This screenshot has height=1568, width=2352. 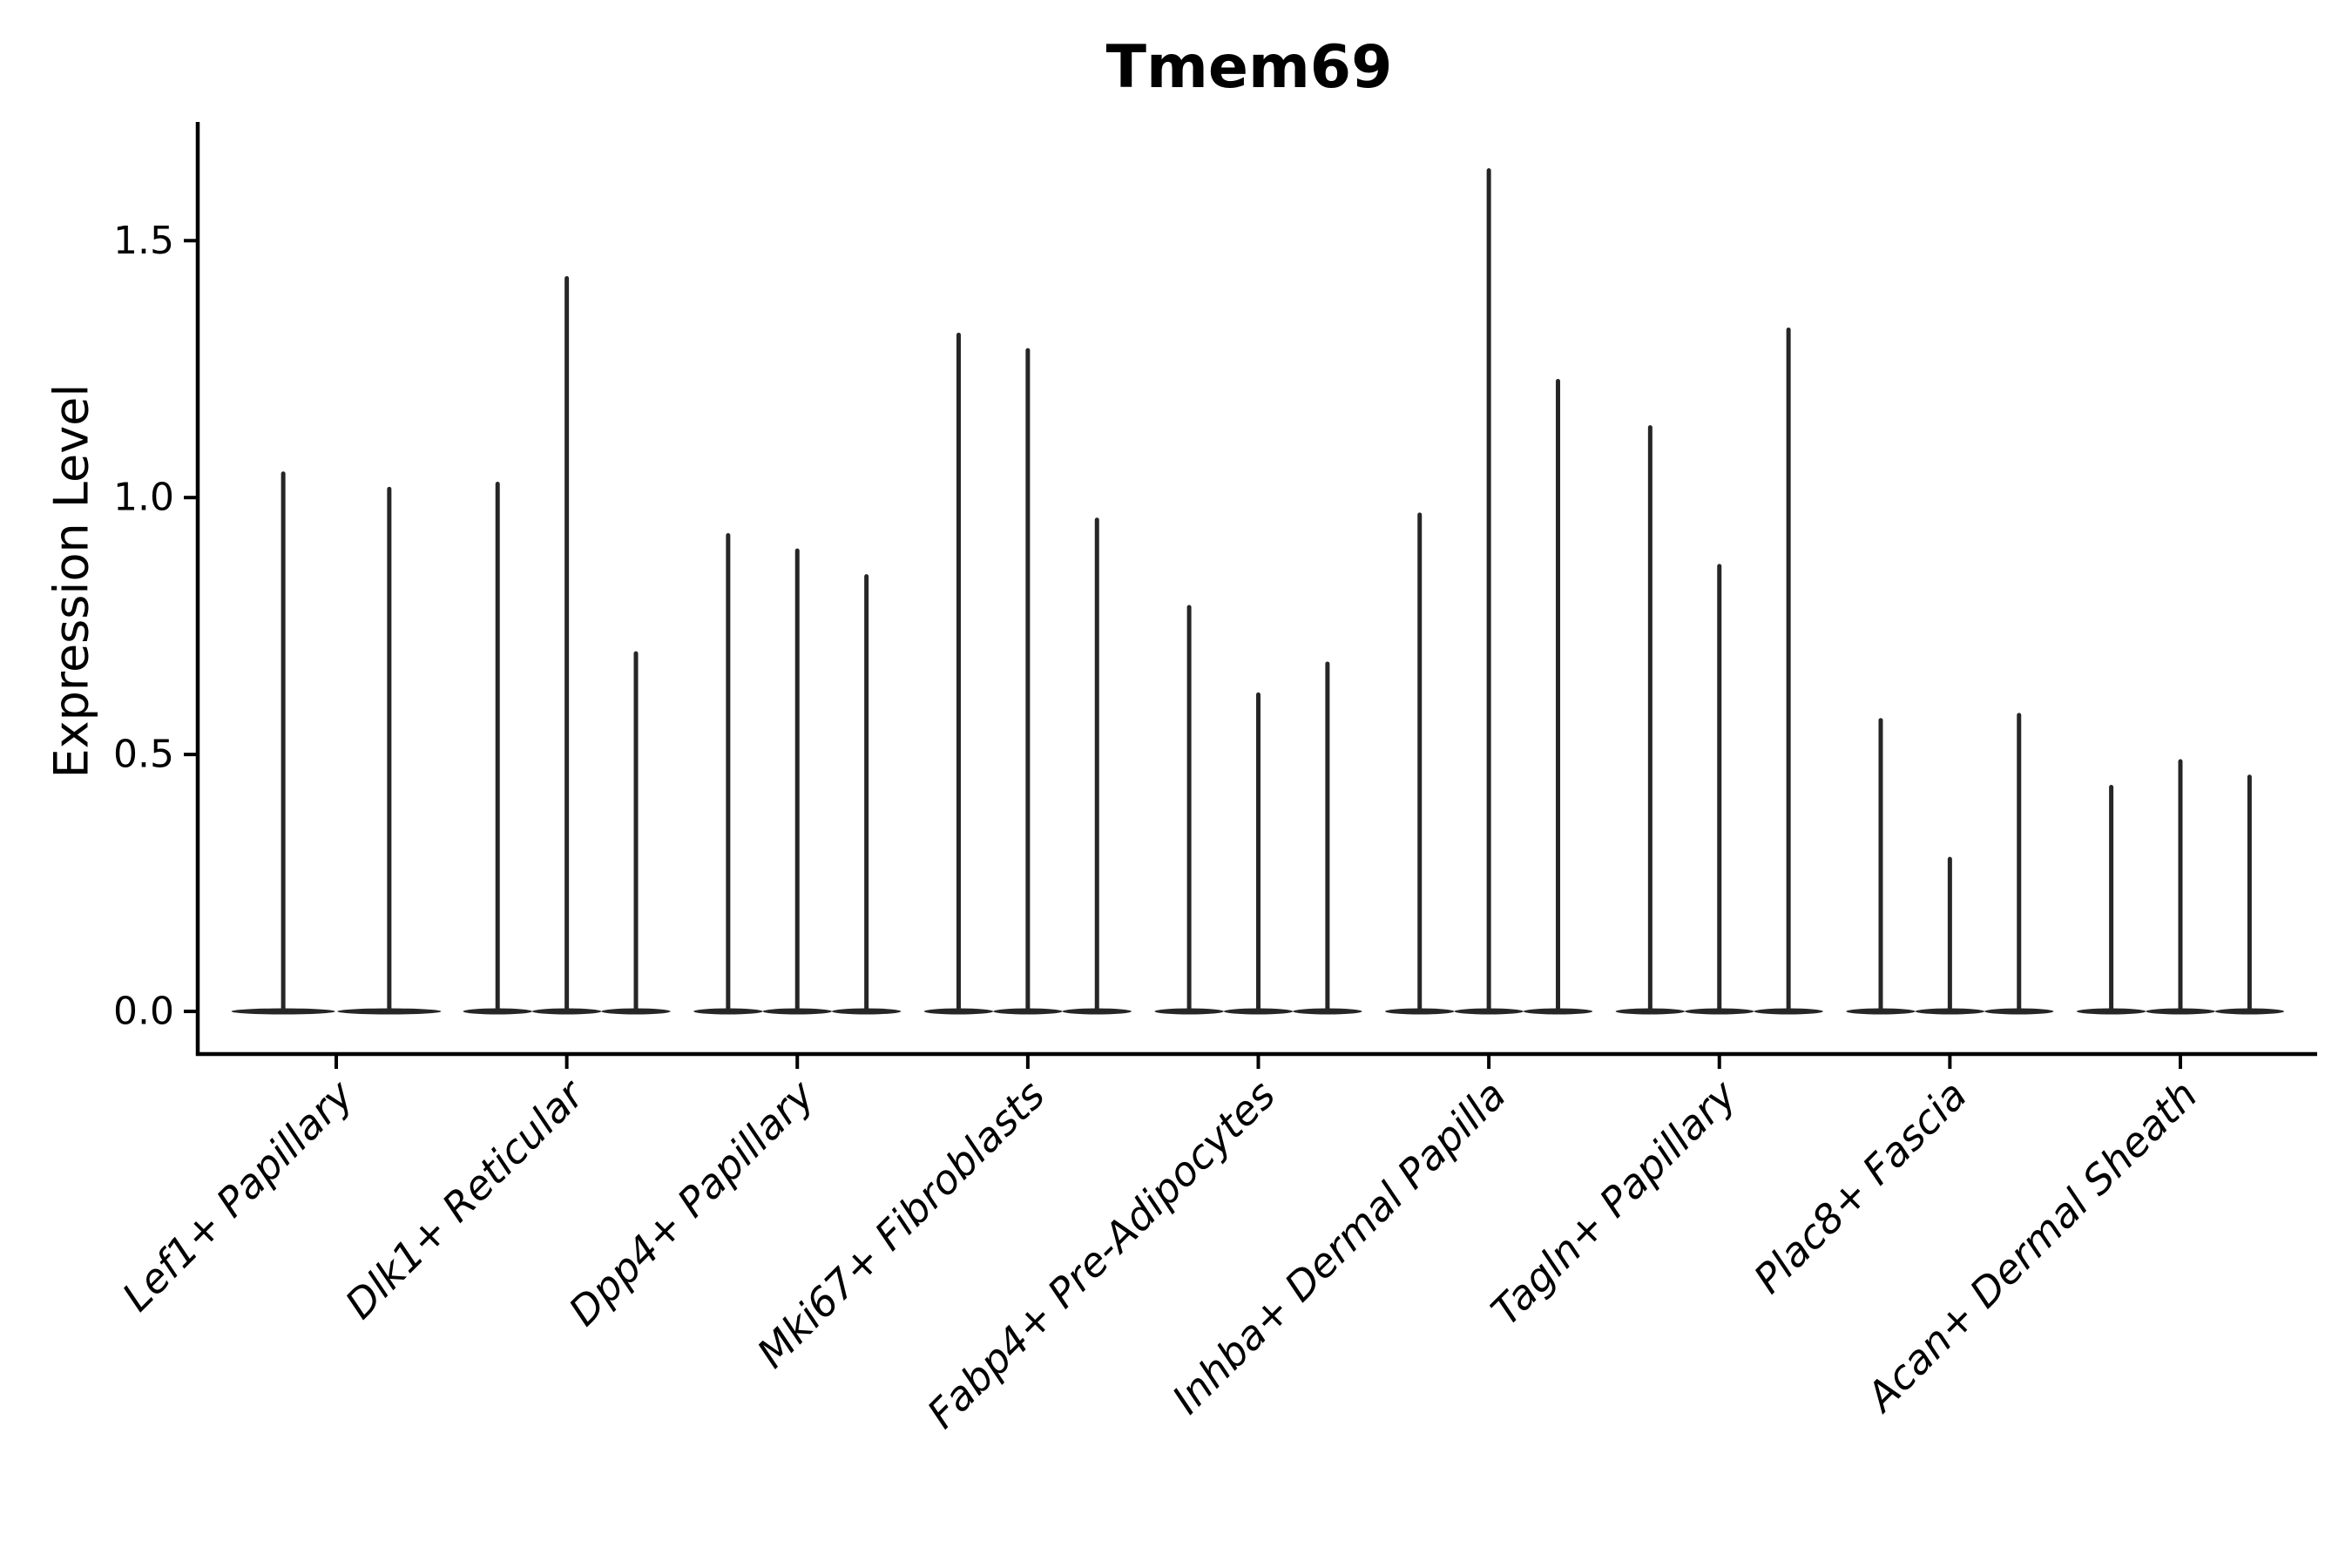 What do you see at coordinates (143, 755) in the screenshot?
I see `y-tick-label: 0.5` at bounding box center [143, 755].